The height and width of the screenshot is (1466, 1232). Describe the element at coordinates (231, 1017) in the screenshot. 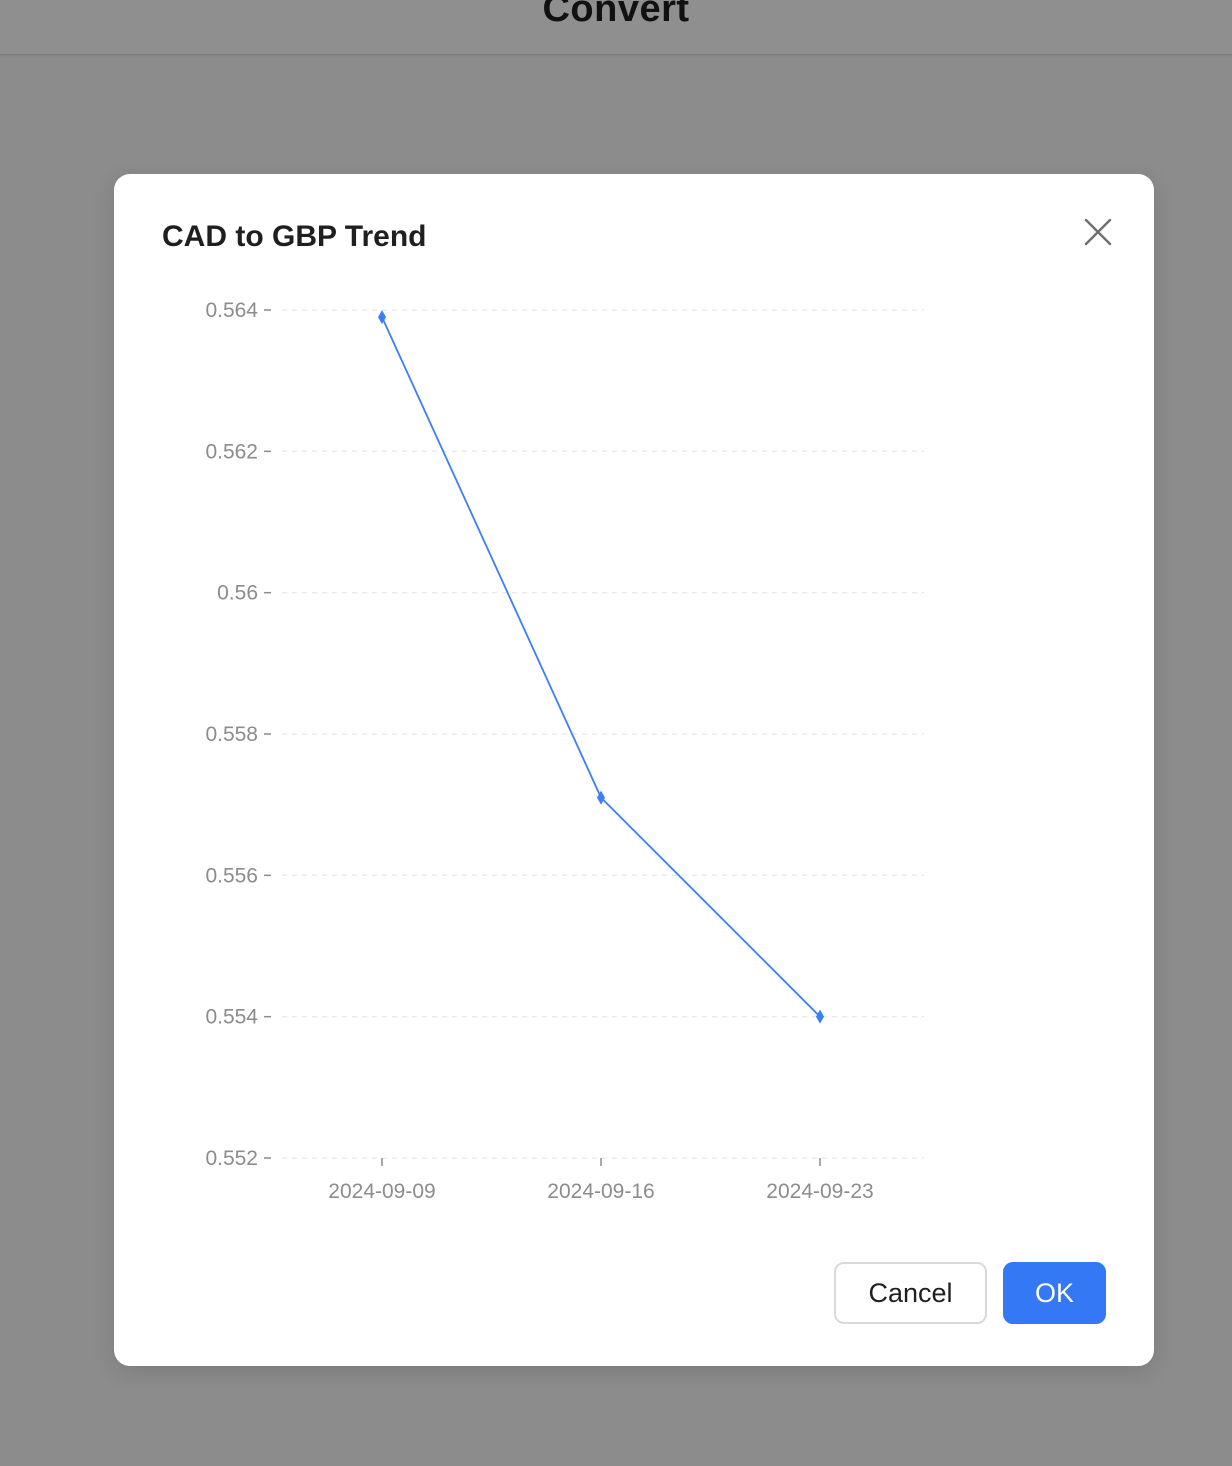

I see `y-tick-label: 0.554` at that location.